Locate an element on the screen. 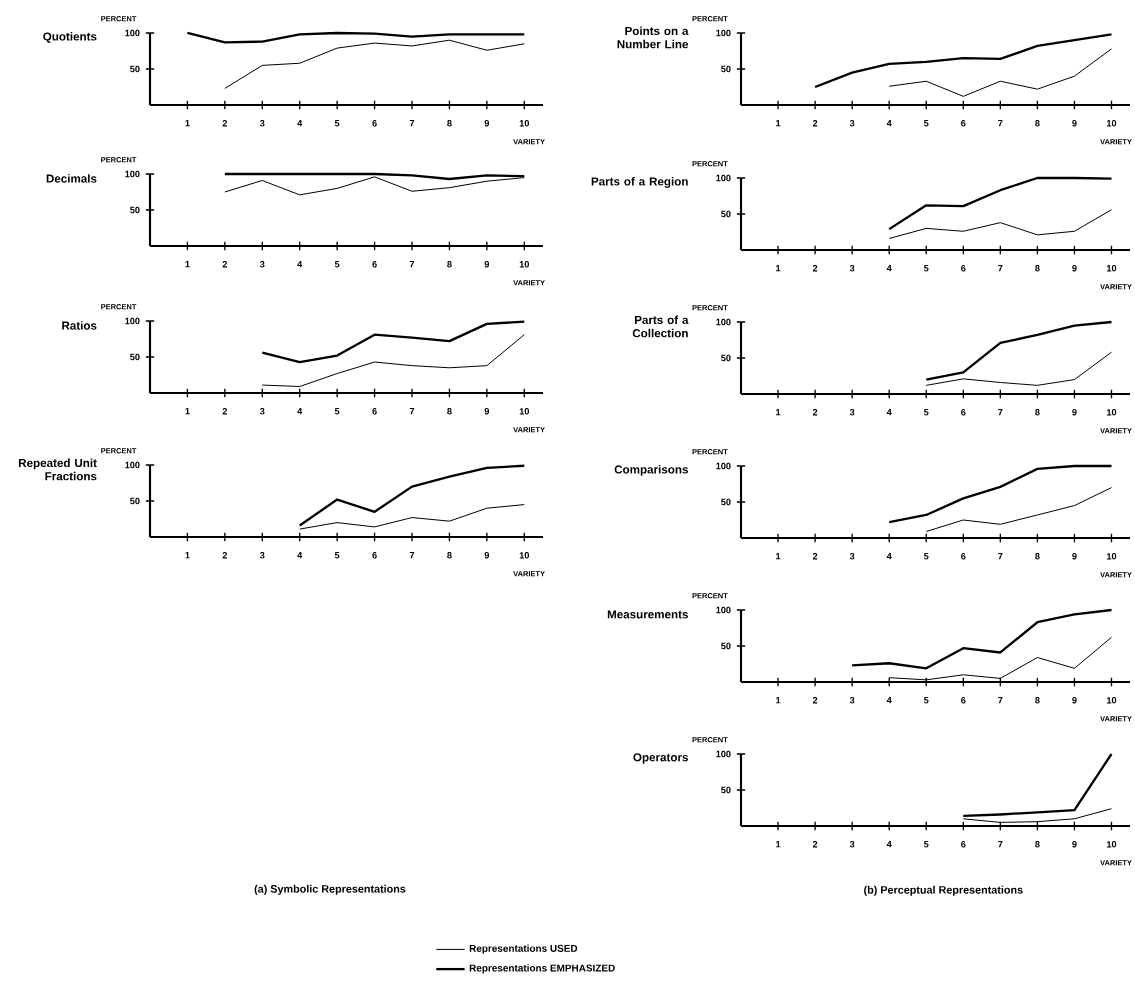 The width and height of the screenshot is (1135, 1006). chart-title: Points on a Number Line is located at coordinates (653, 37).